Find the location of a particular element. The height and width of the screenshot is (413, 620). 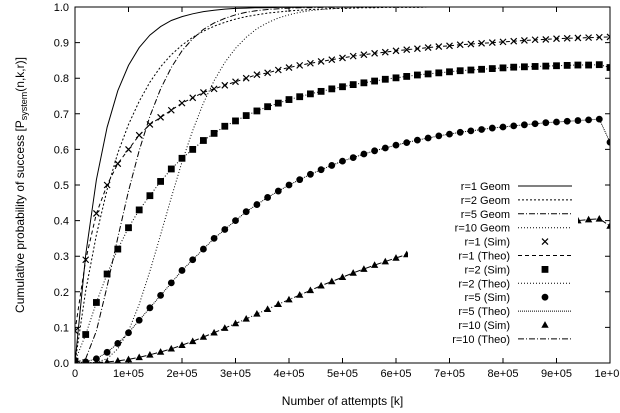

legend-label: r=2 (Theo) is located at coordinates (484, 284).